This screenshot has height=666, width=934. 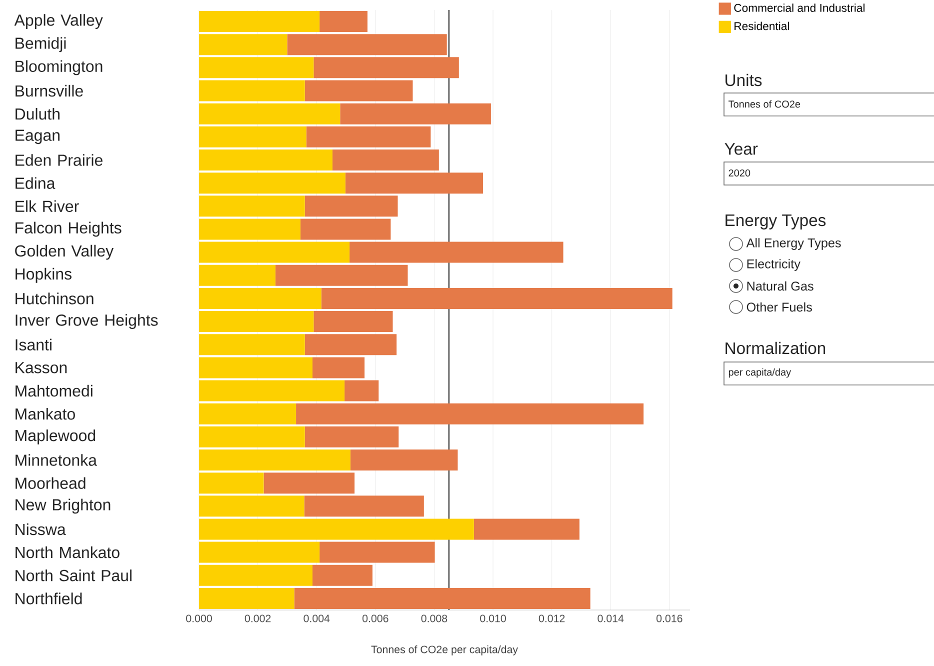 What do you see at coordinates (375, 618) in the screenshot?
I see `x-tick-label: 0.006` at bounding box center [375, 618].